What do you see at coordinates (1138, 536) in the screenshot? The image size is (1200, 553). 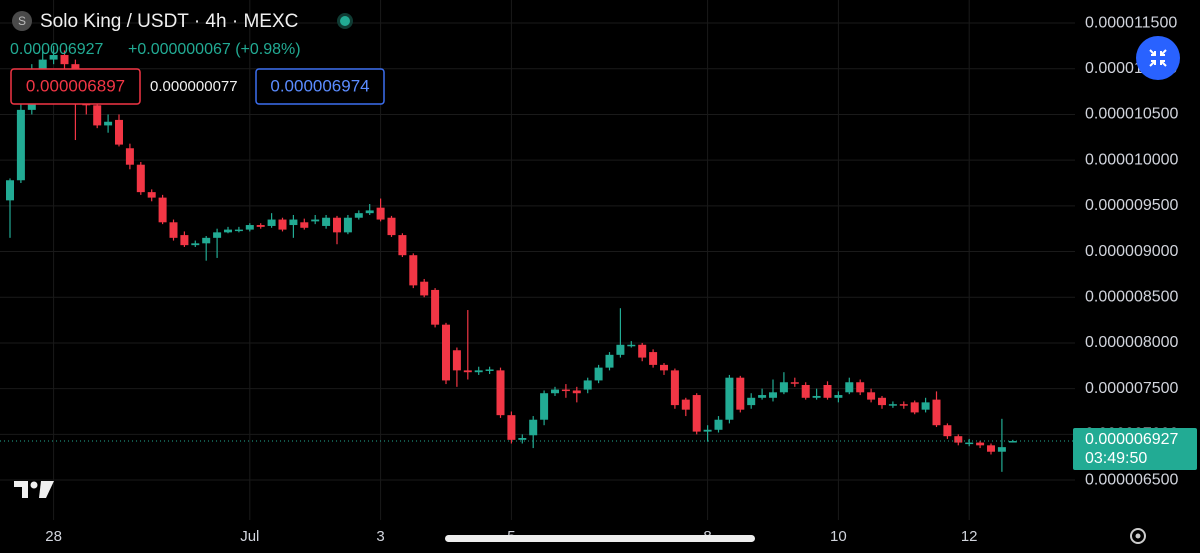 I see `settings-button` at bounding box center [1138, 536].